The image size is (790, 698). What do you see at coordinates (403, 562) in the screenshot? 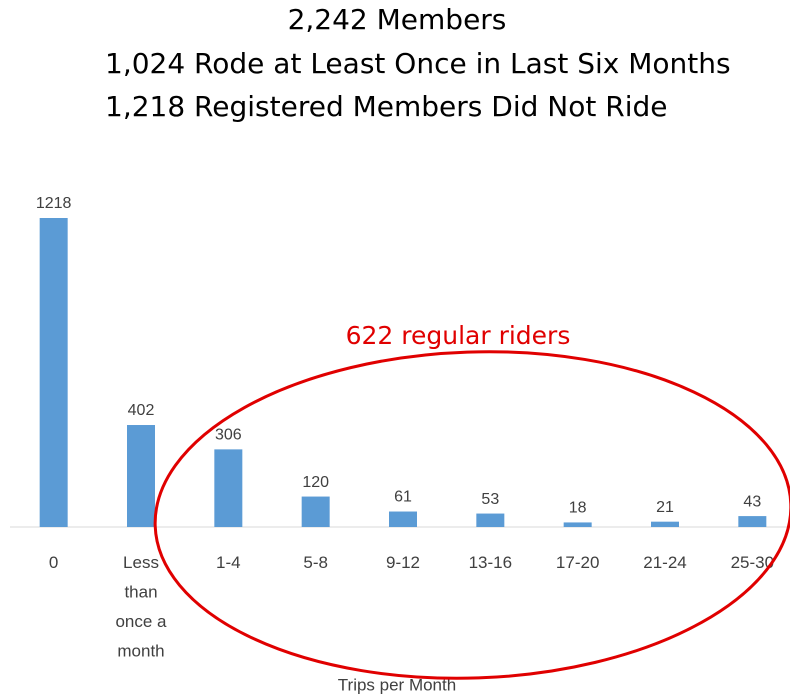
I see `x-tick-label: 9-12` at bounding box center [403, 562].